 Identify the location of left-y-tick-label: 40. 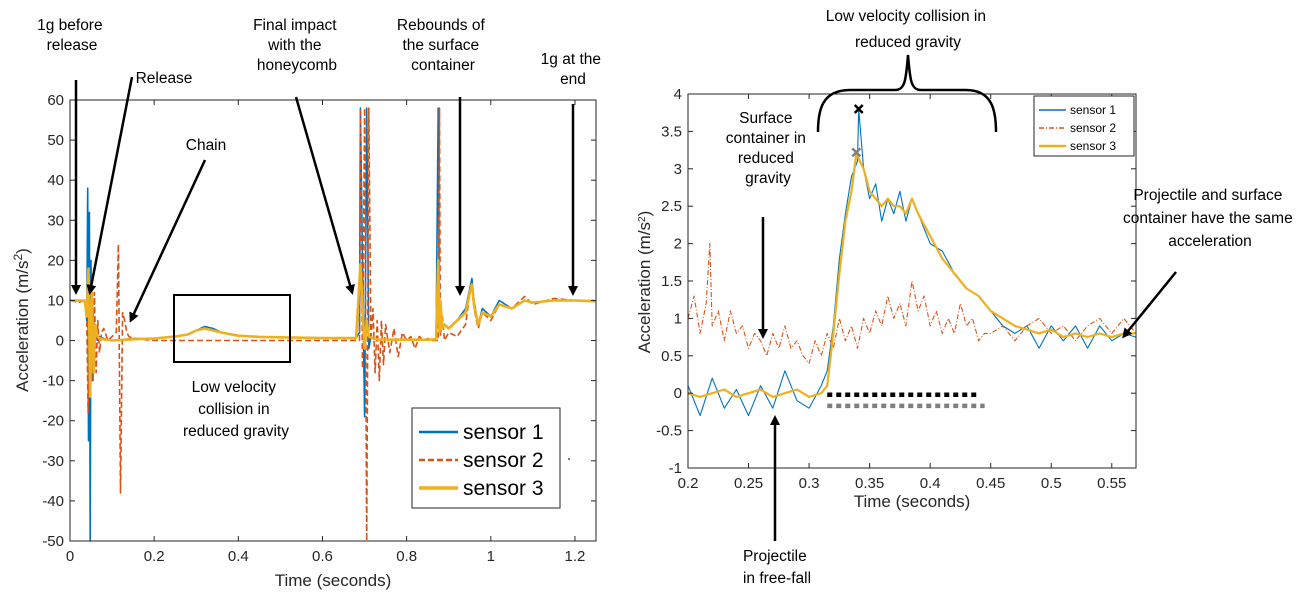
(55, 180).